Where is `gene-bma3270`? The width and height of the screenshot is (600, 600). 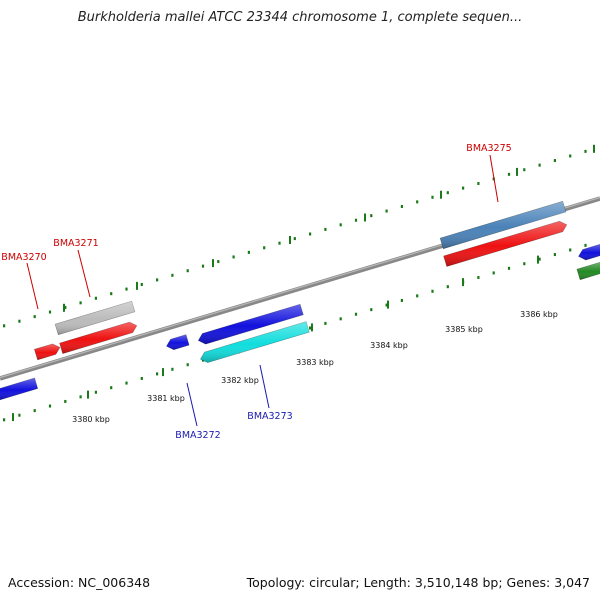 gene-bma3270 is located at coordinates (47, 352).